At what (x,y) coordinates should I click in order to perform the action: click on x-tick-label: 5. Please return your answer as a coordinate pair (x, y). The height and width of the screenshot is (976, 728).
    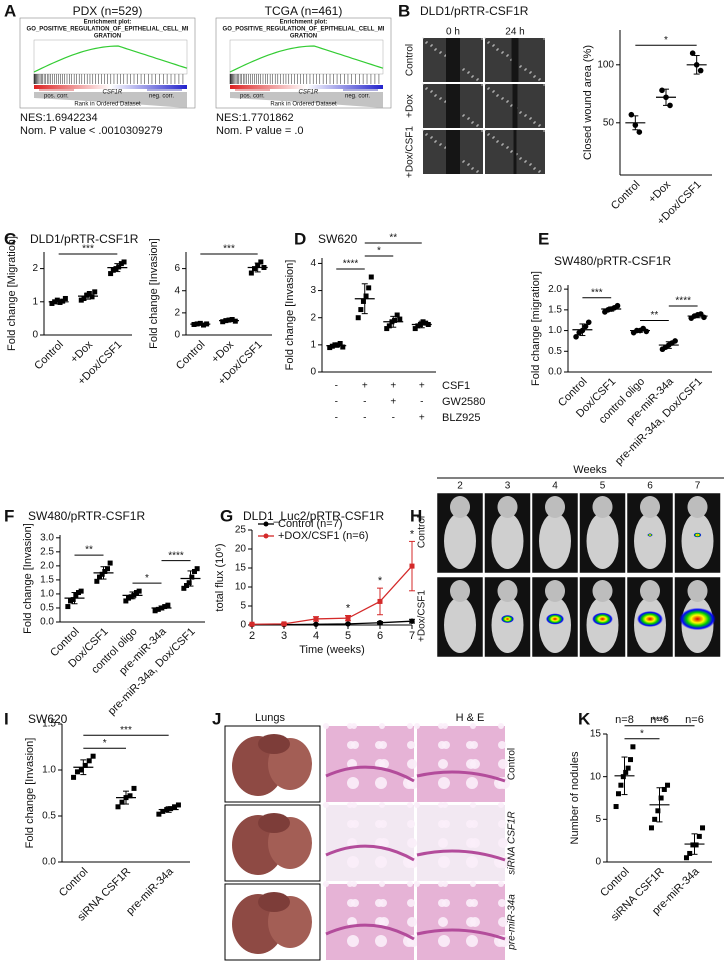
    Looking at the image, I should click on (348, 636).